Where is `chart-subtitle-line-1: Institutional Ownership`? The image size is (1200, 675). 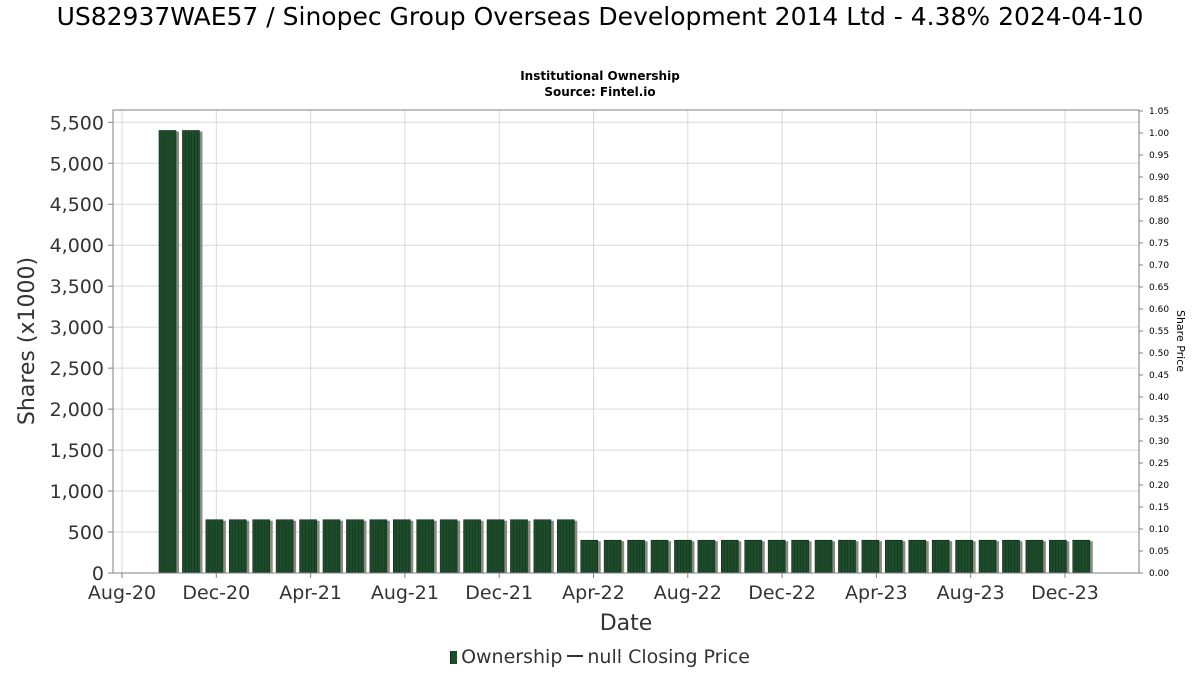 chart-subtitle-line-1: Institutional Ownership is located at coordinates (600, 76).